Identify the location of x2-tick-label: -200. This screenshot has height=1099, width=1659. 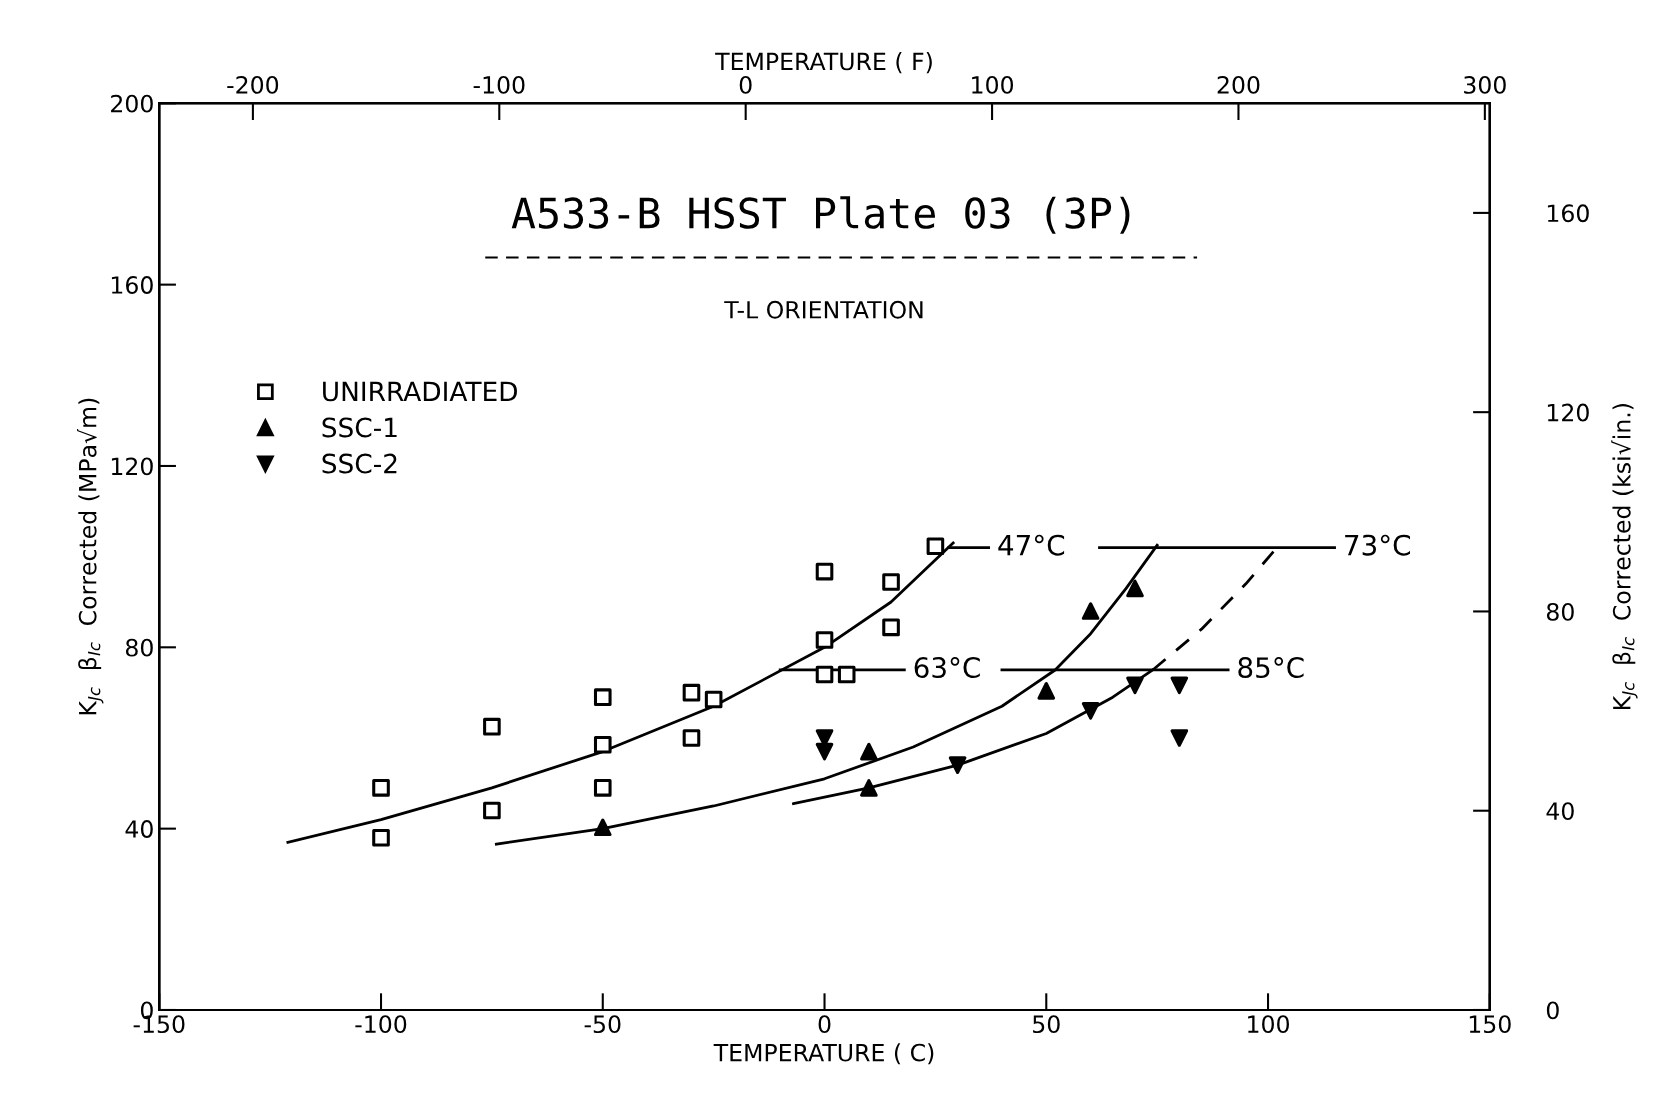
(253, 85).